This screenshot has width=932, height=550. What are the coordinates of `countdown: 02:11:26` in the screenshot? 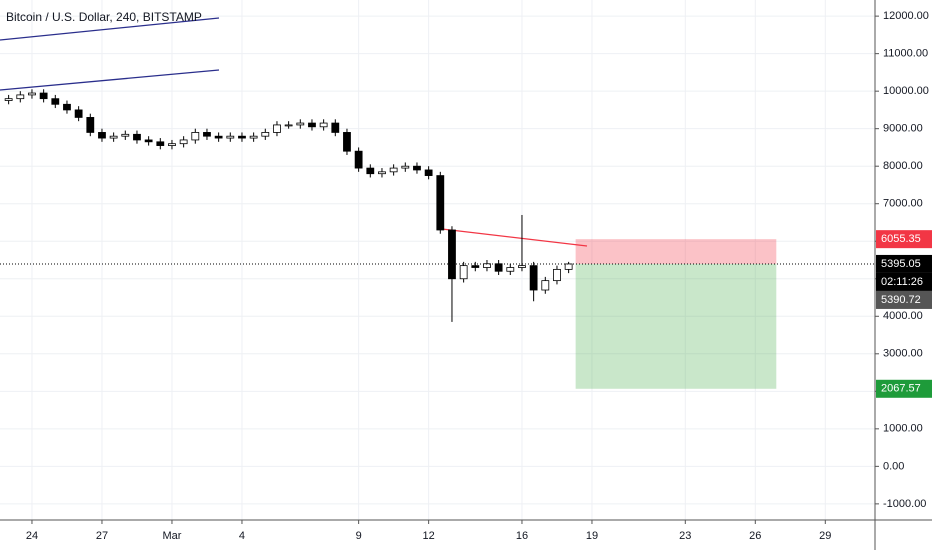 It's located at (902, 282).